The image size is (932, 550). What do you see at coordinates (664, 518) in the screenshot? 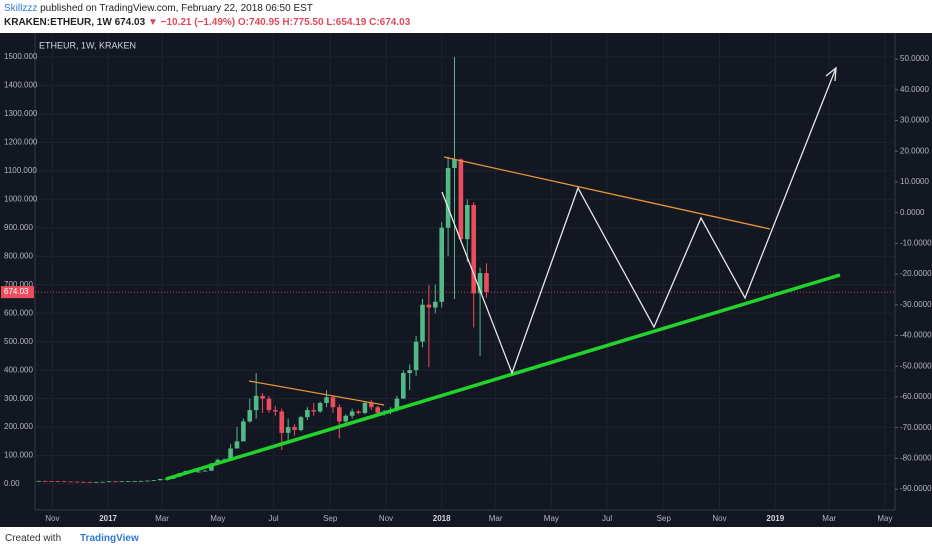
I see `x-tick-label: Sep` at bounding box center [664, 518].